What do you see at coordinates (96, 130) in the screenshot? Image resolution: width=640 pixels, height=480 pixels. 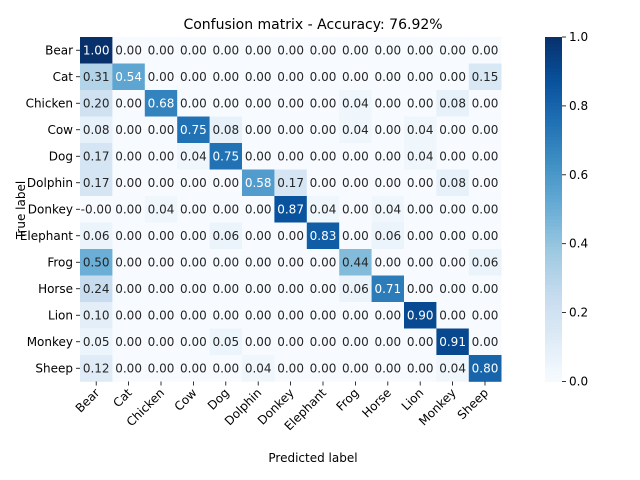 I see `heatmap-cell-label: 0.08` at bounding box center [96, 130].